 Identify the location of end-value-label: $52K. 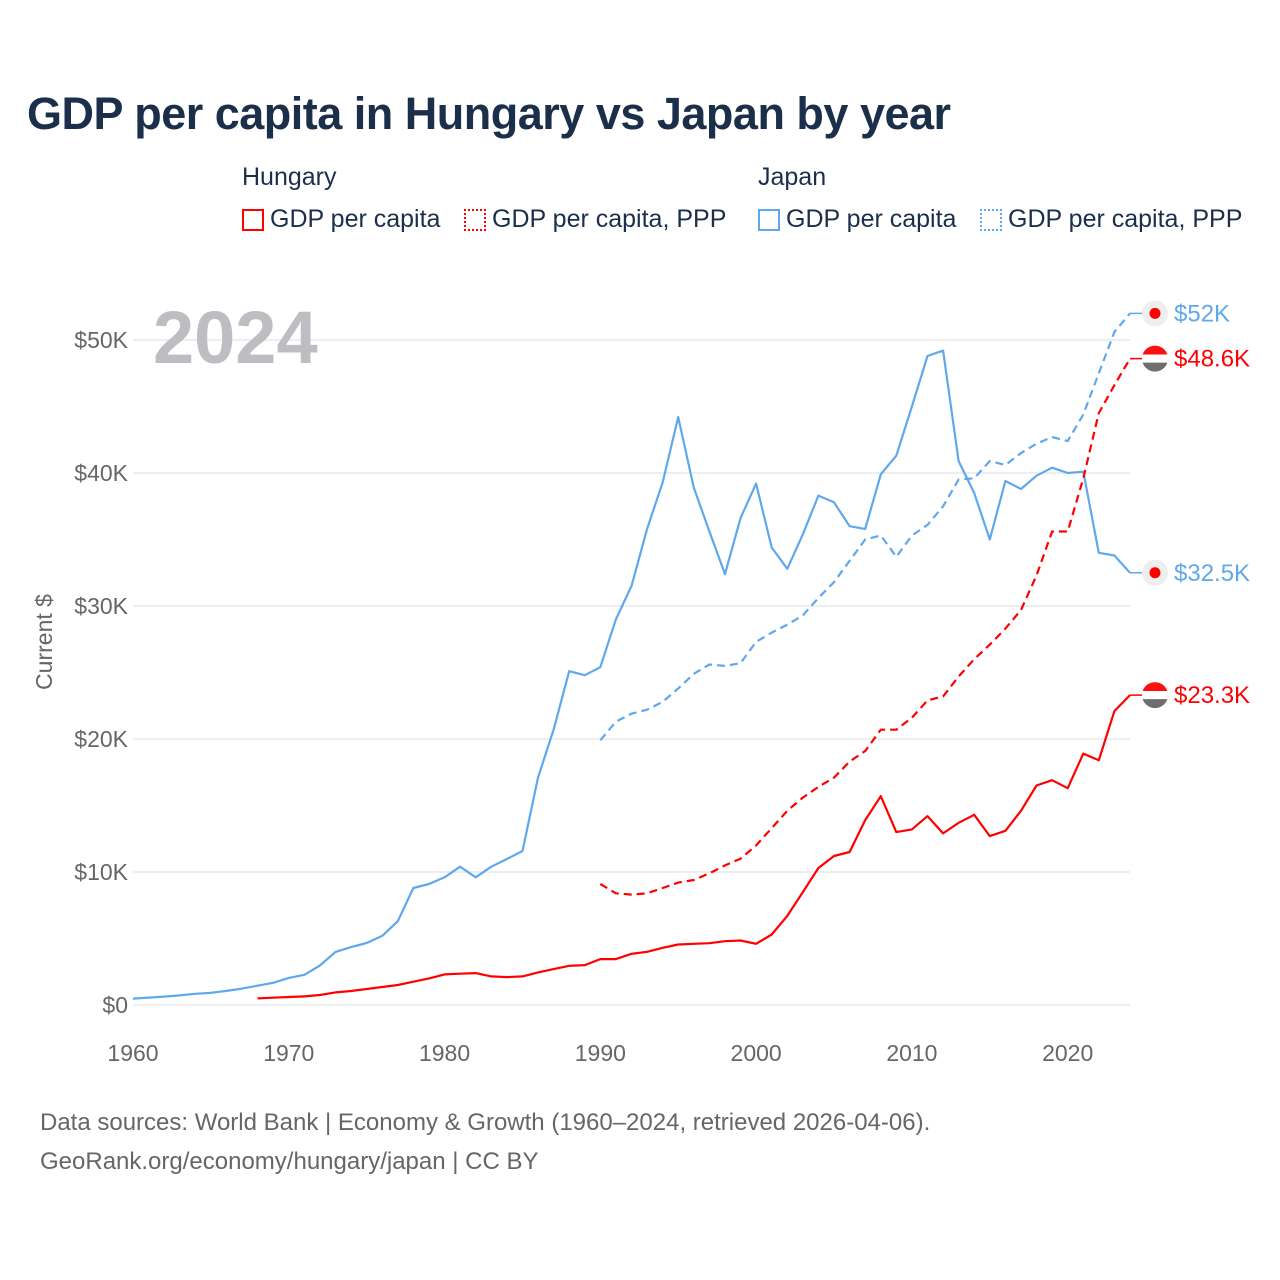
(1202, 313).